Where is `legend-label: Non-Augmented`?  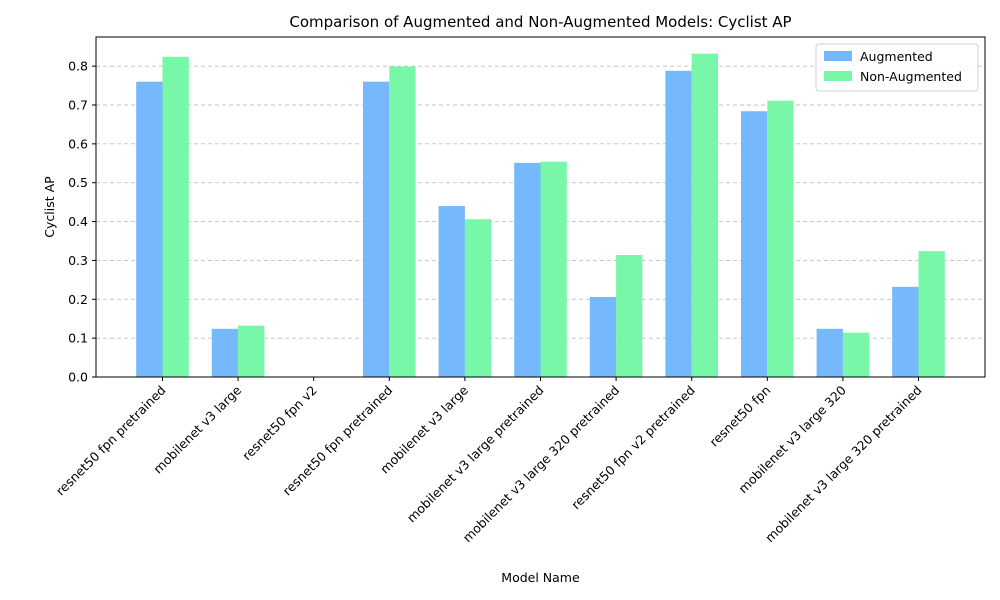
legend-label: Non-Augmented is located at coordinates (911, 76).